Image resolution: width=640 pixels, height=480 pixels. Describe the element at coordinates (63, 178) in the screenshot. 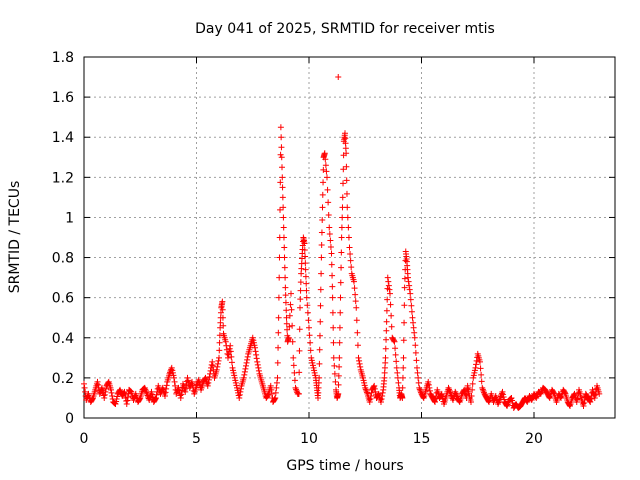

I see `y-tick-label: 1.2` at that location.